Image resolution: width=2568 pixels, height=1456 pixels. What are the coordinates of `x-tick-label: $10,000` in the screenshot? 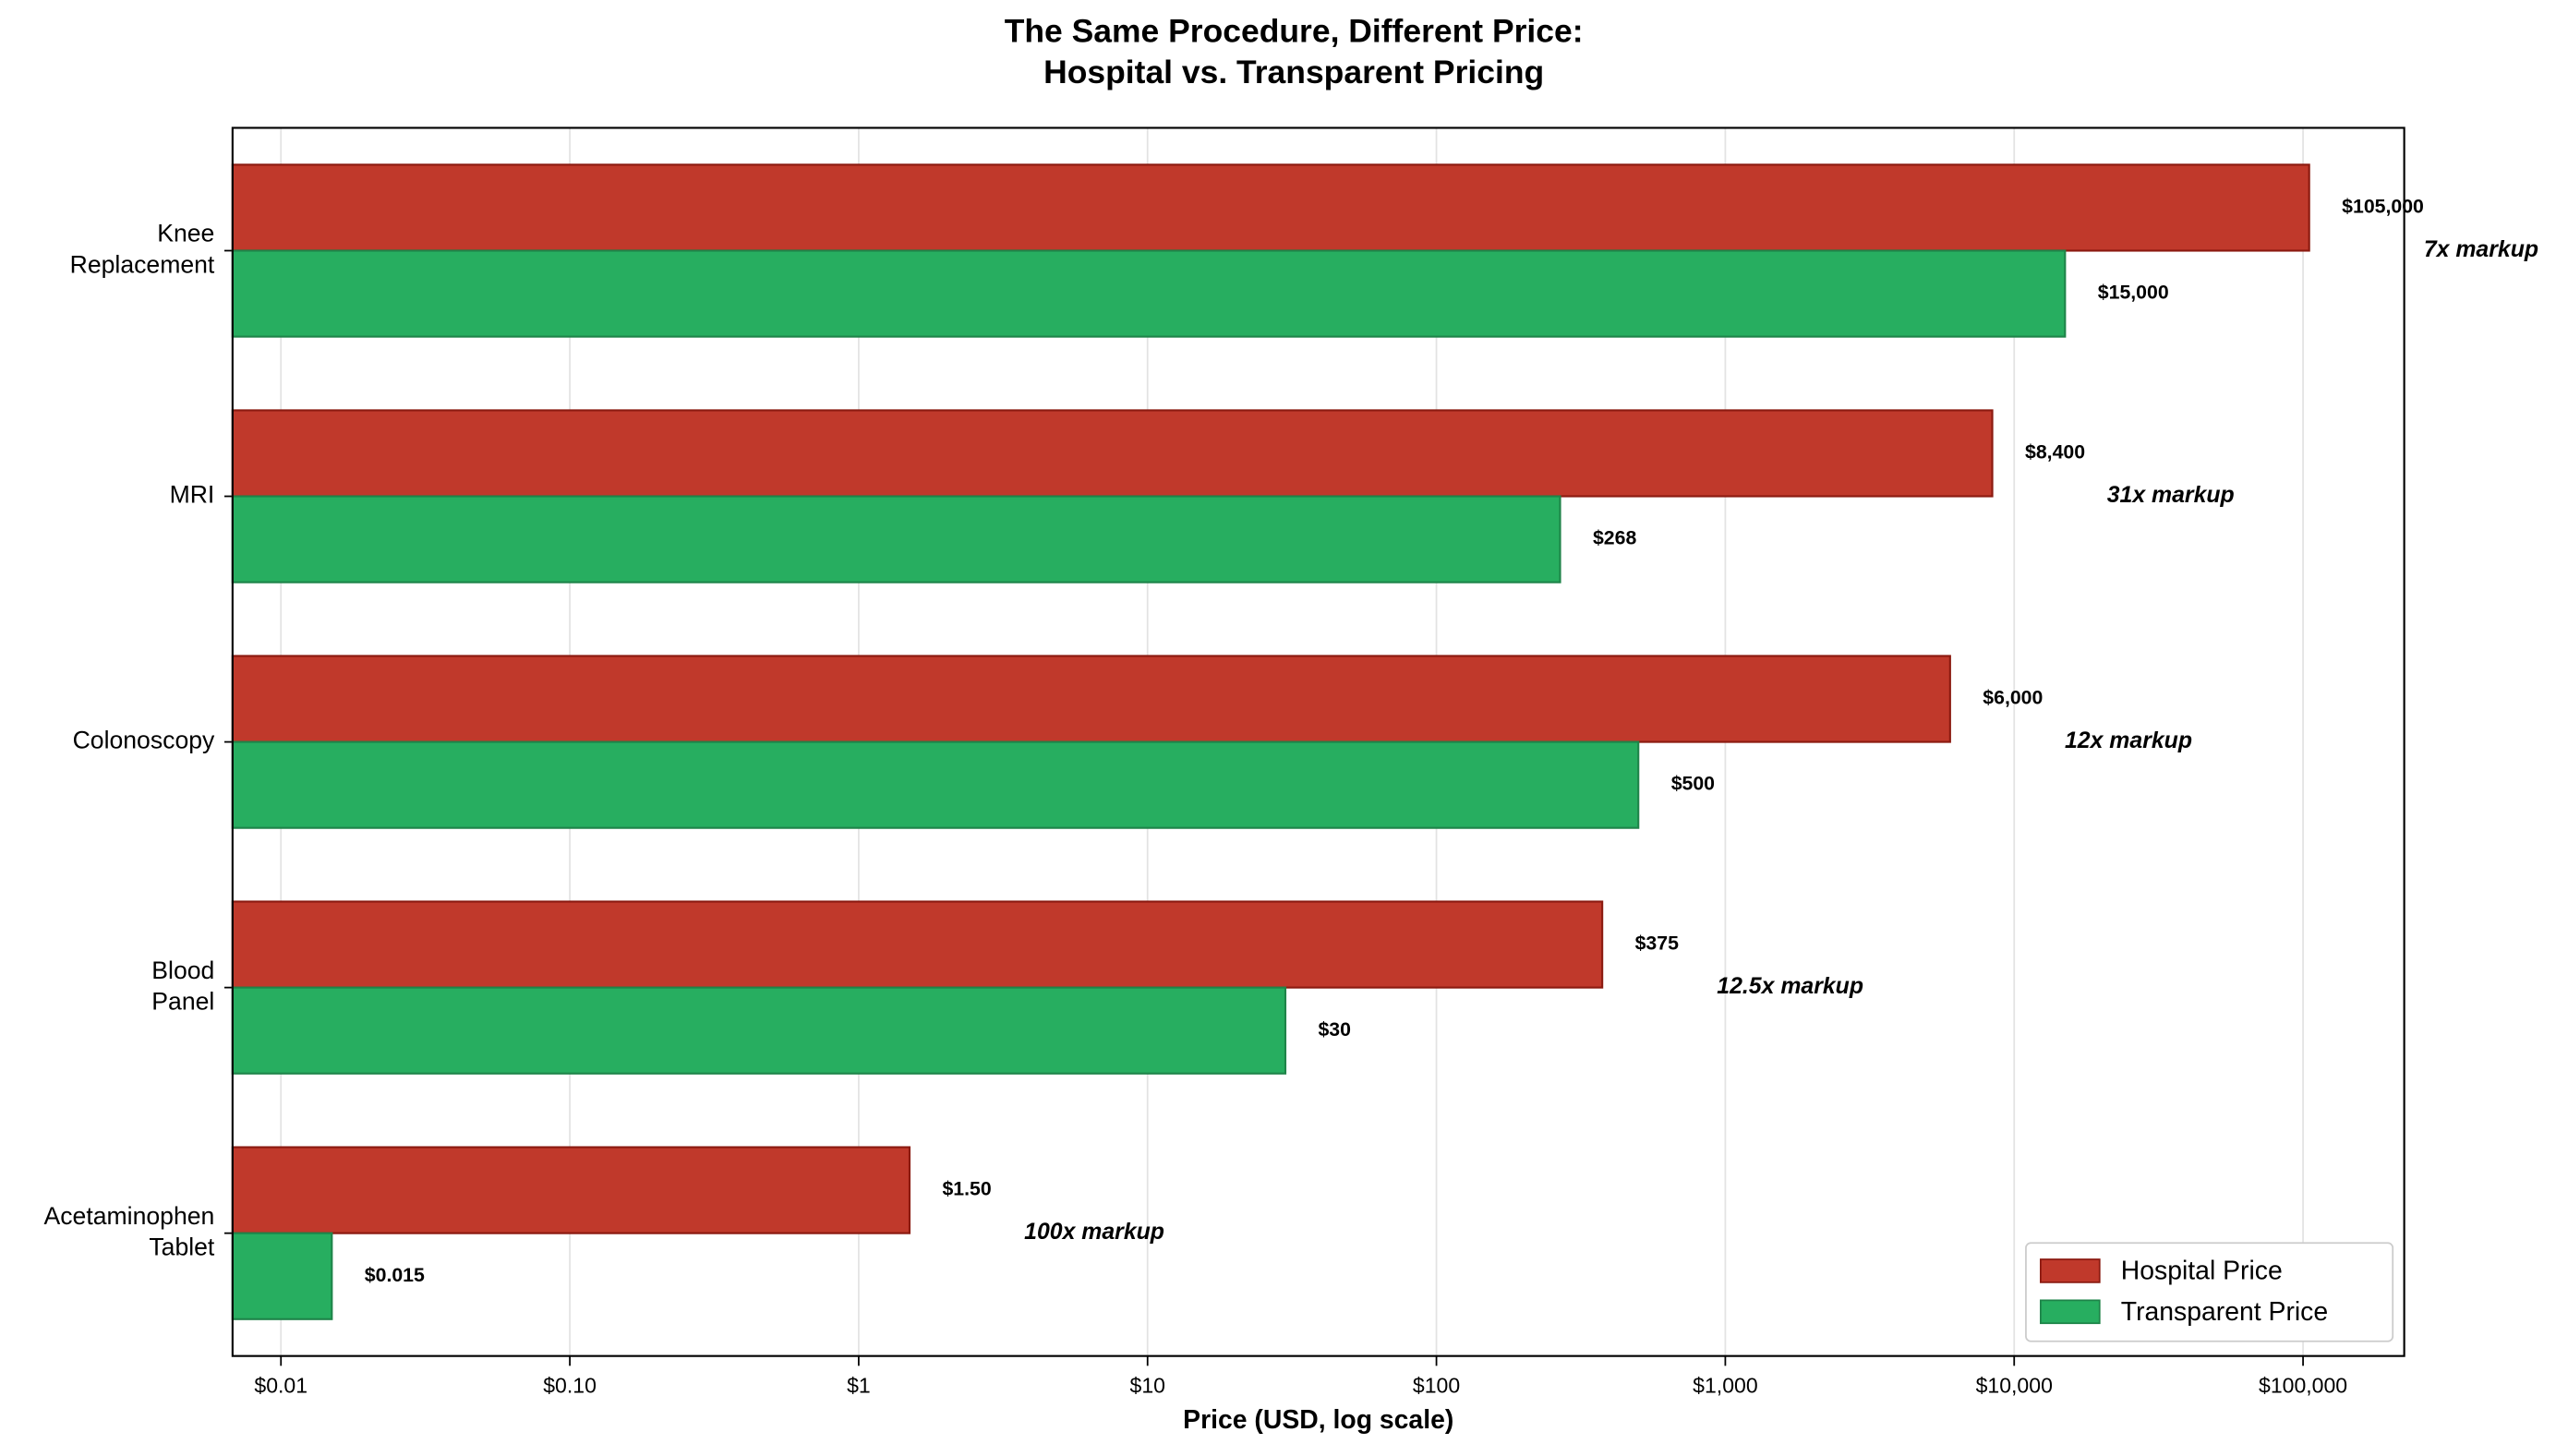 It's located at (2014, 1385).